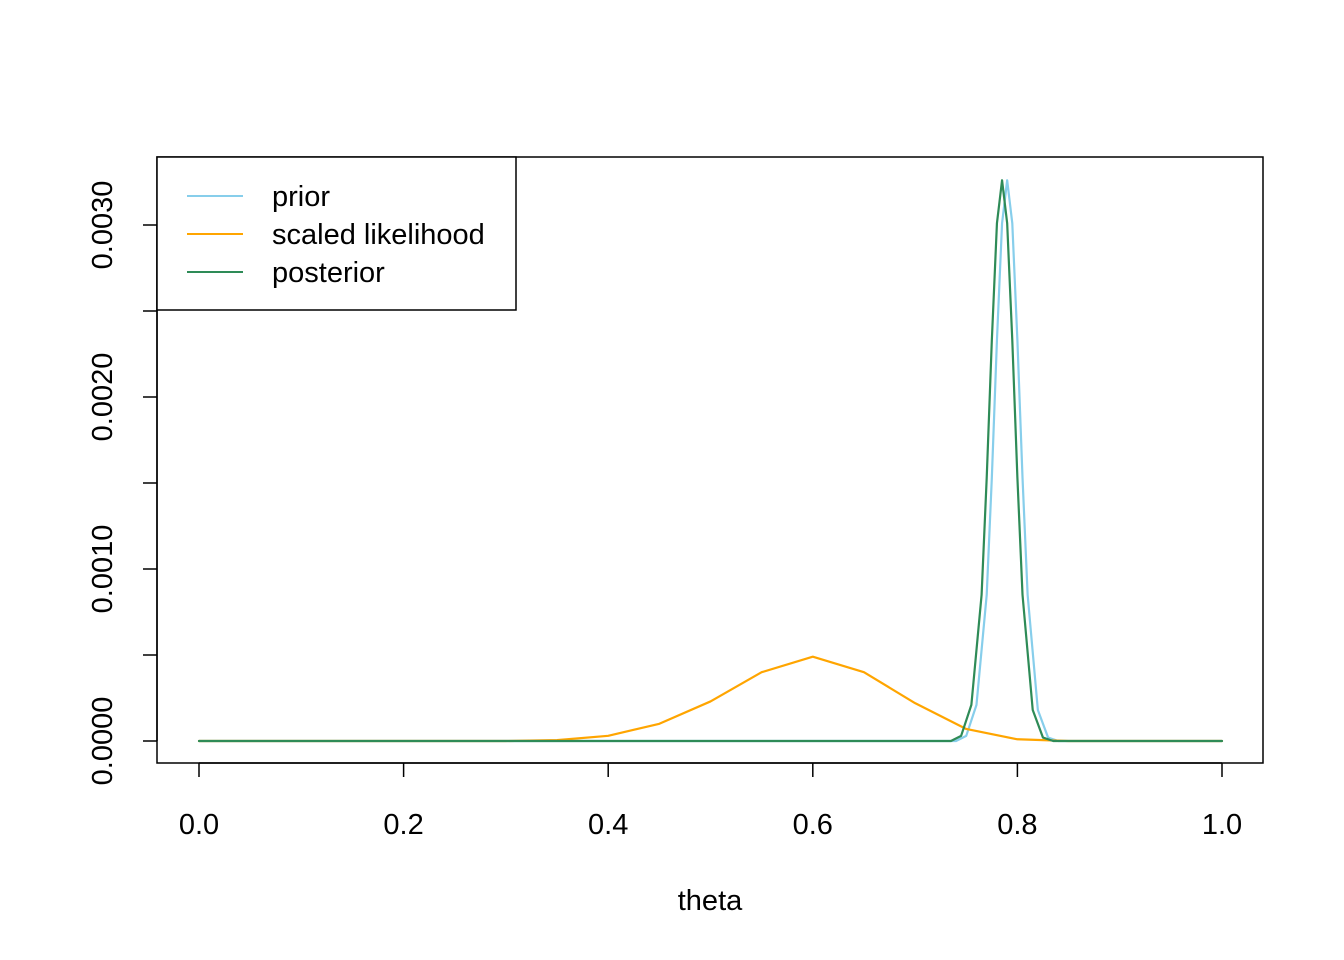  Describe the element at coordinates (199, 825) in the screenshot. I see `x-tick-label: 0.0` at that location.